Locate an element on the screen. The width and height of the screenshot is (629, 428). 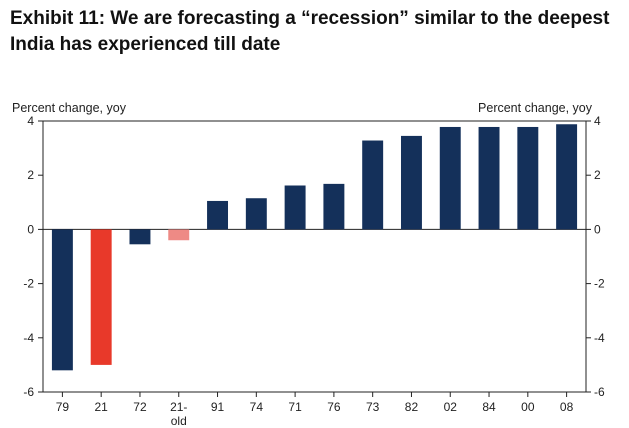
y-tick-label-right: 4 is located at coordinates (597, 121).